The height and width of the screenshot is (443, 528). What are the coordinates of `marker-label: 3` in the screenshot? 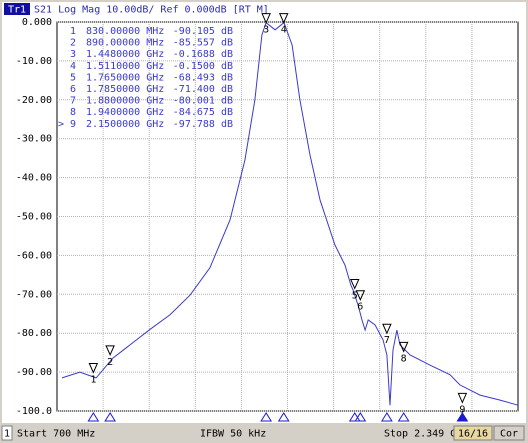 It's located at (266, 30).